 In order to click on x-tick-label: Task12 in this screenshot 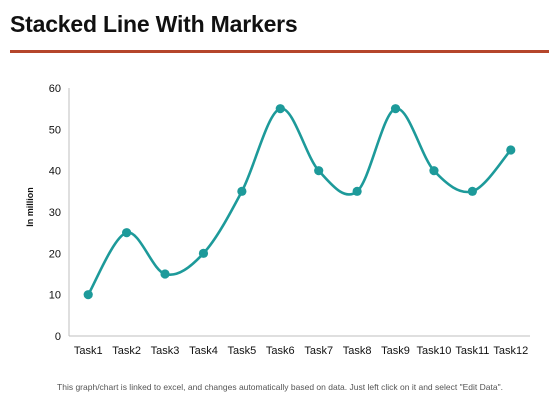, I will do `click(510, 351)`.